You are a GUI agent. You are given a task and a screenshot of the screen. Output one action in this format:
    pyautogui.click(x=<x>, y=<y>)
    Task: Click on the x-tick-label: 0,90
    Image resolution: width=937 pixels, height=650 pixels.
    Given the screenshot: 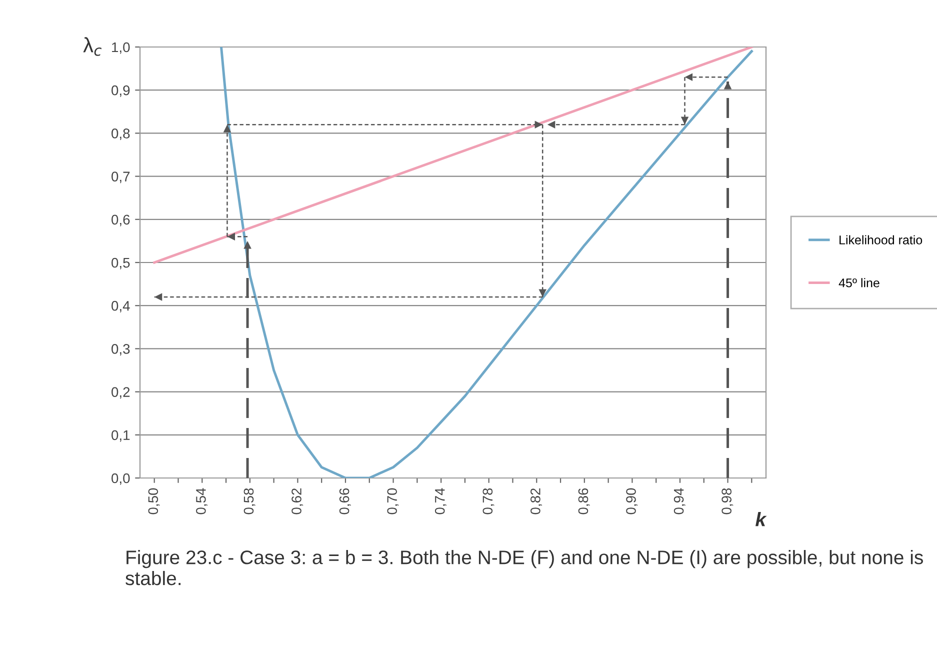 What is the action you would take?
    pyautogui.click(x=632, y=501)
    